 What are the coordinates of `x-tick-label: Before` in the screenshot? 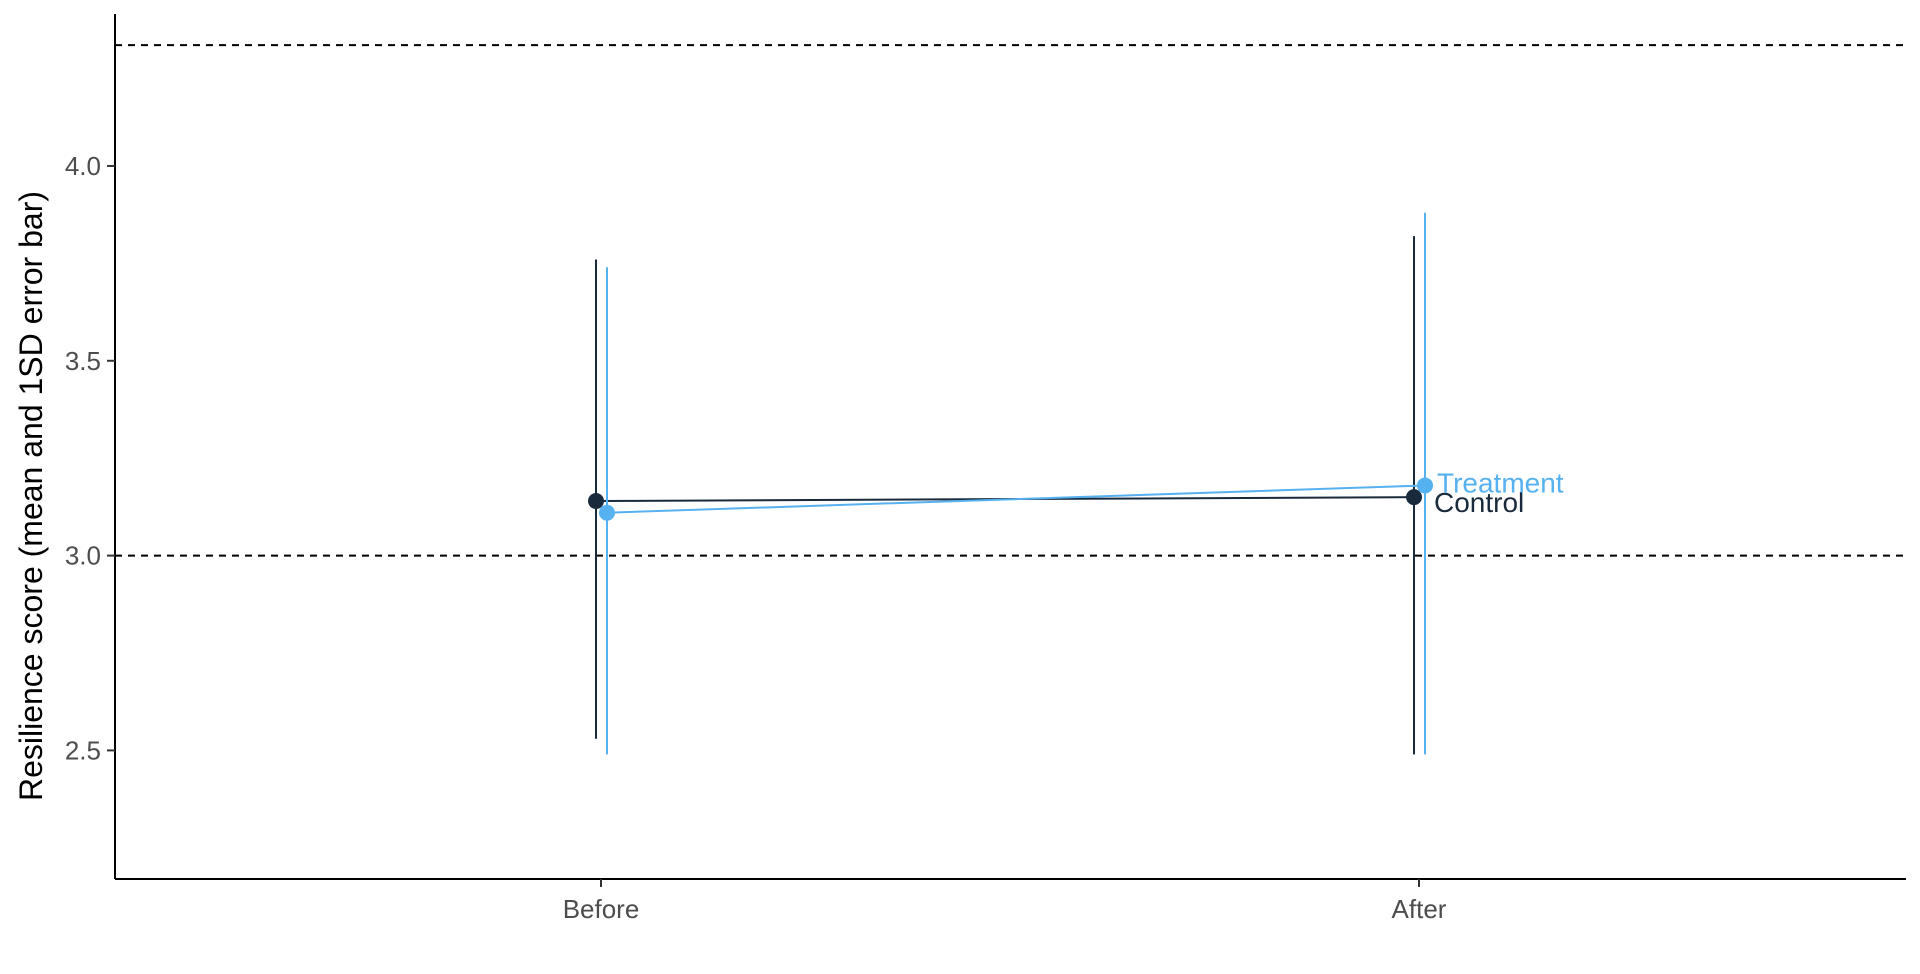 It's located at (601, 909).